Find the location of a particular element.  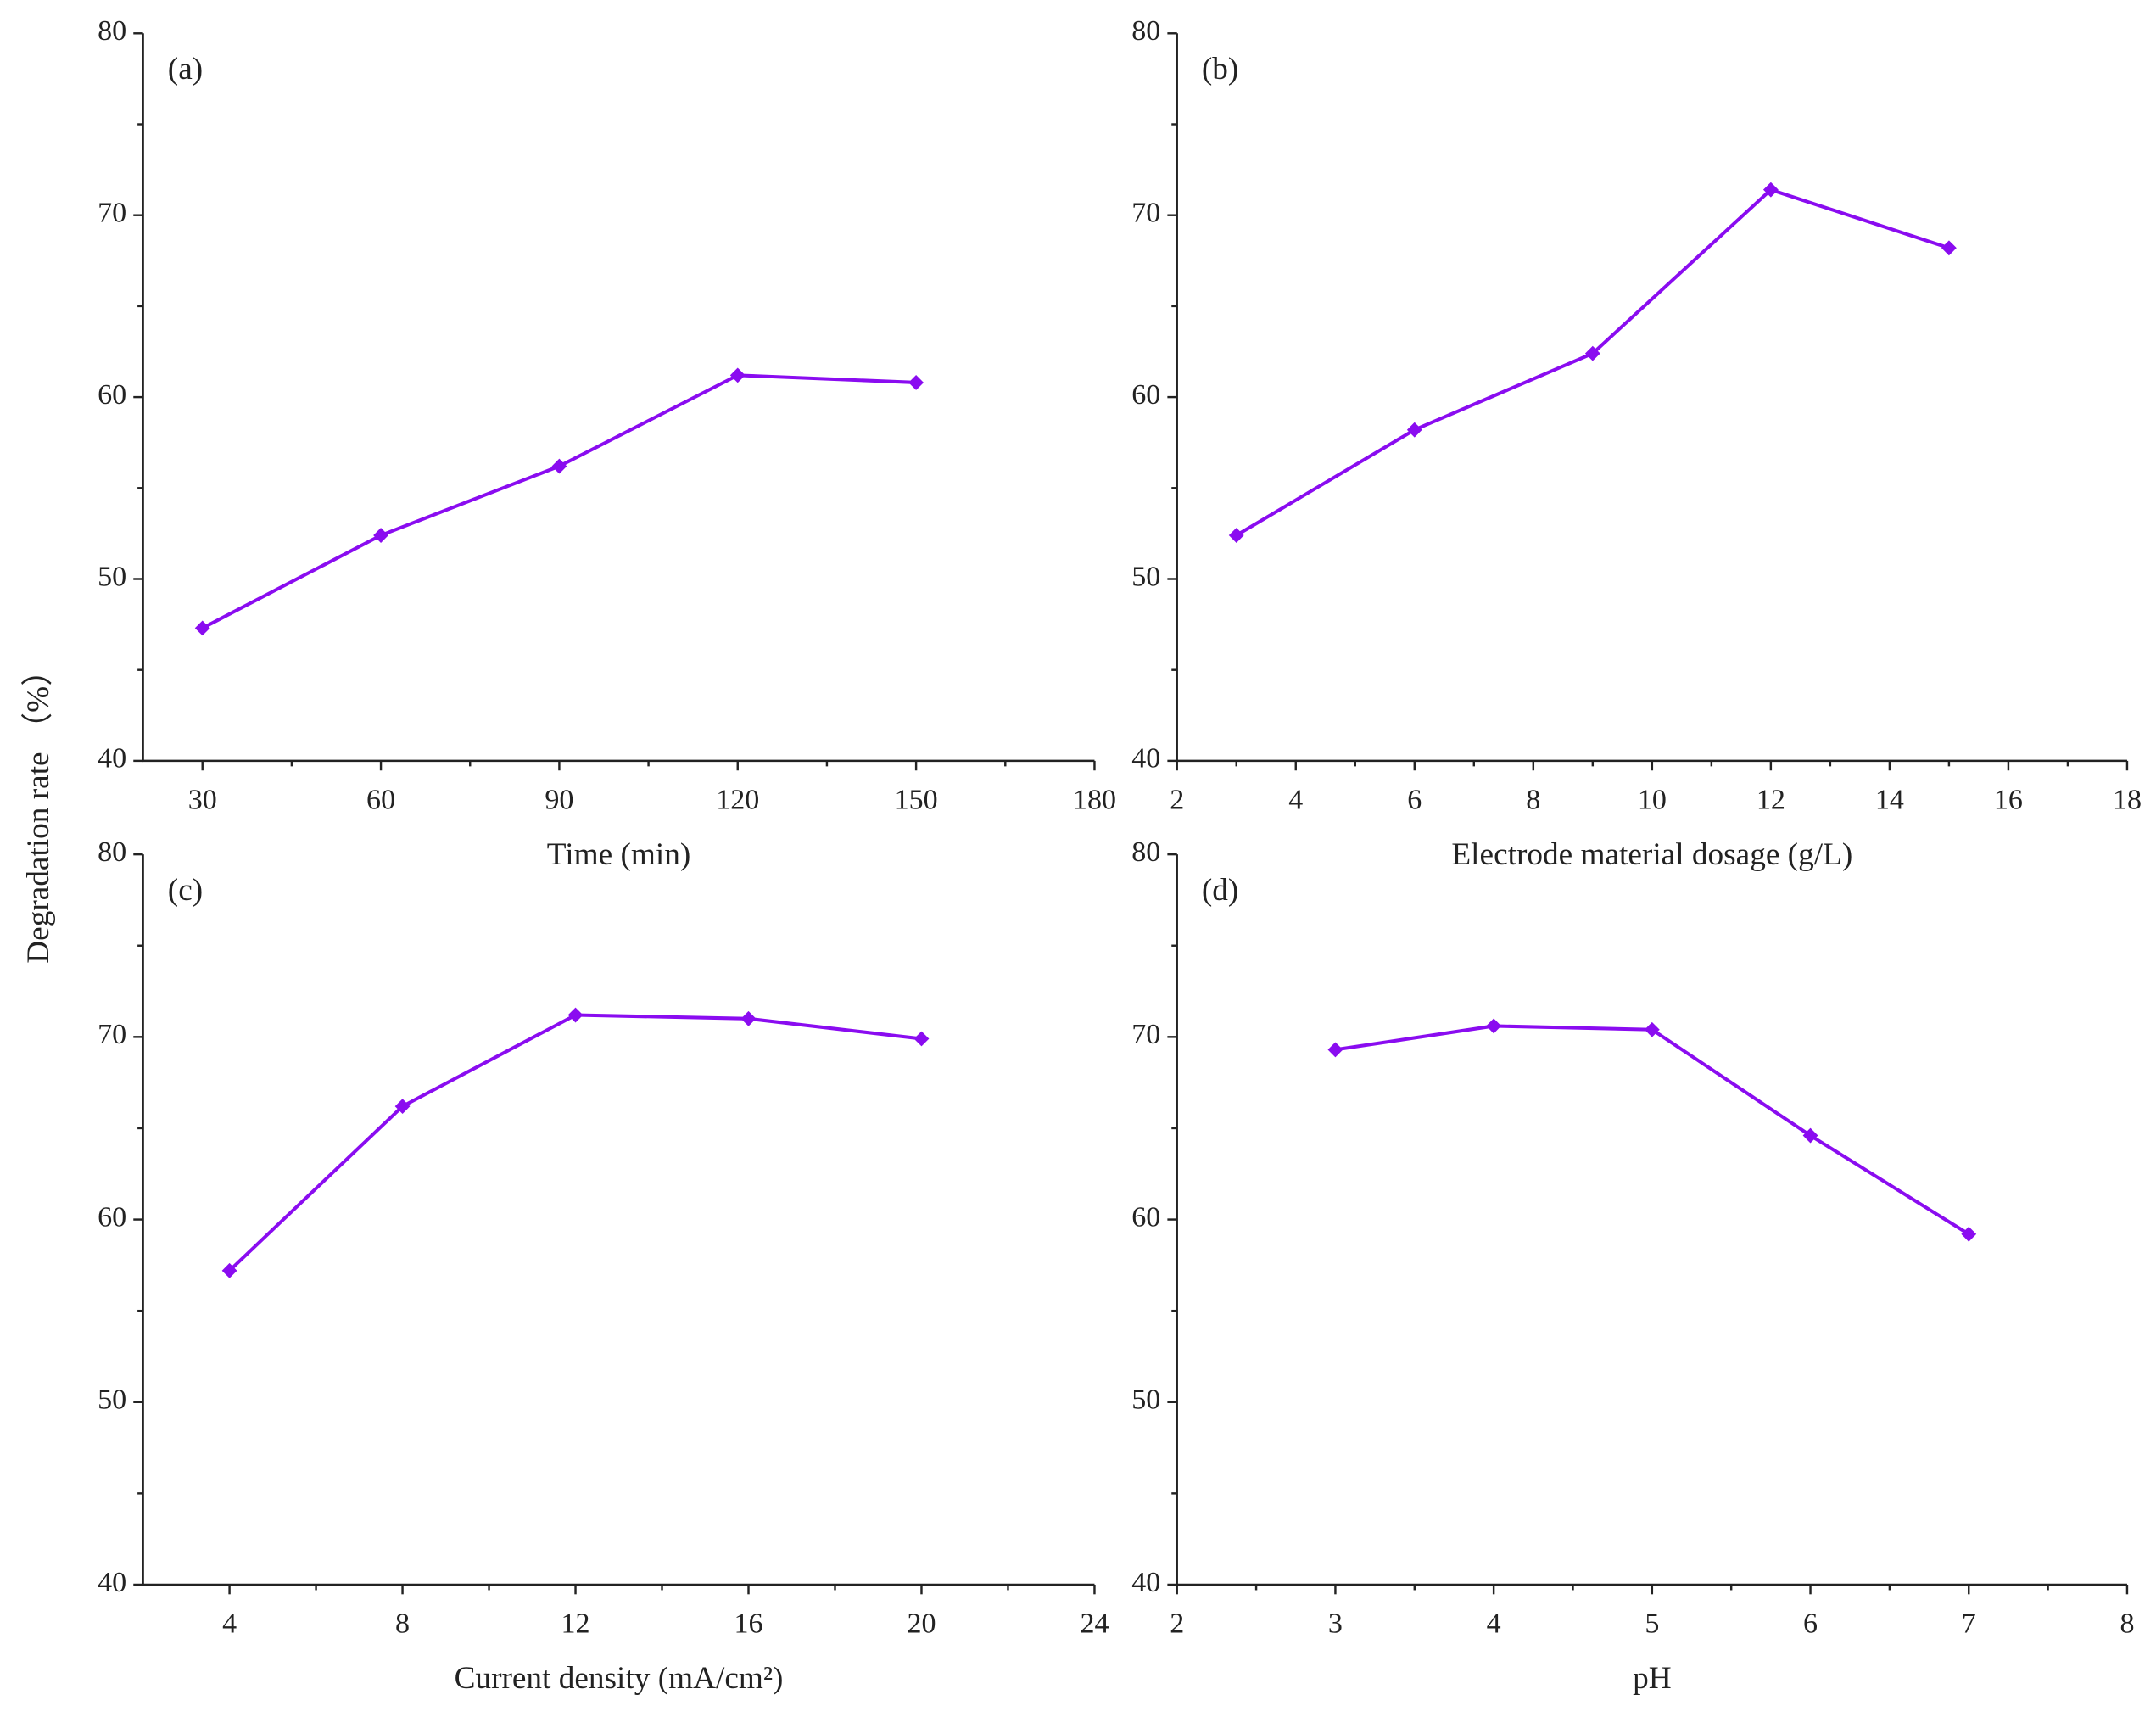

x-tick-label: 120 is located at coordinates (737, 799).